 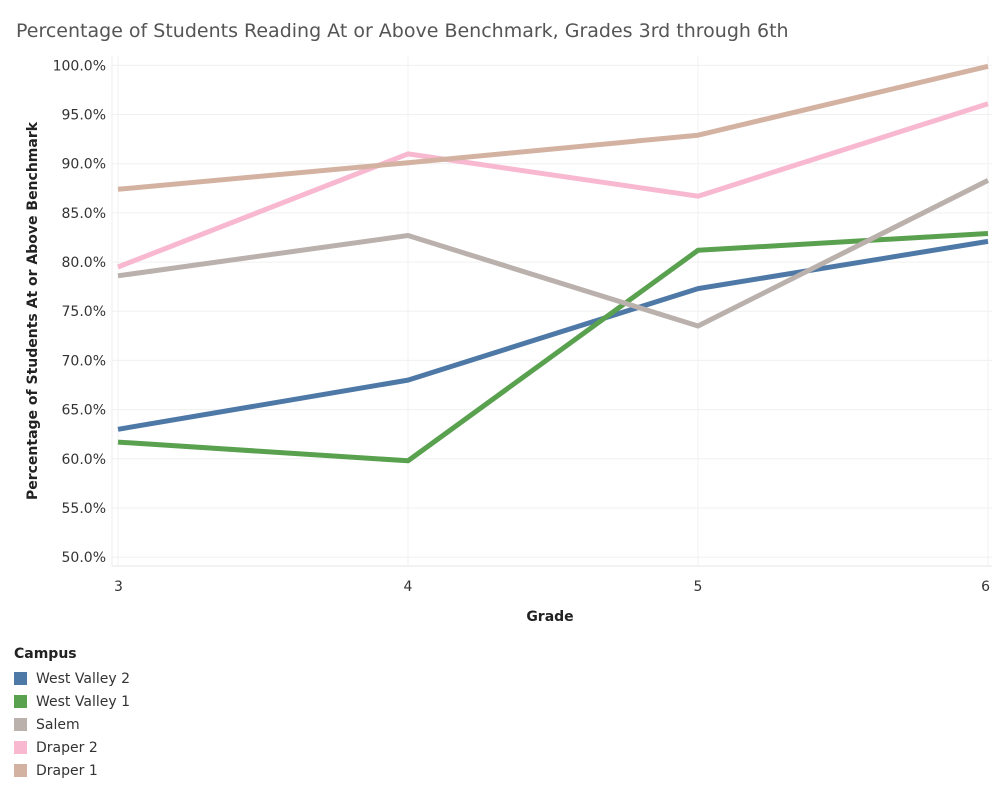 I want to click on legend-item-salem: Salem, so click(x=72, y=724).